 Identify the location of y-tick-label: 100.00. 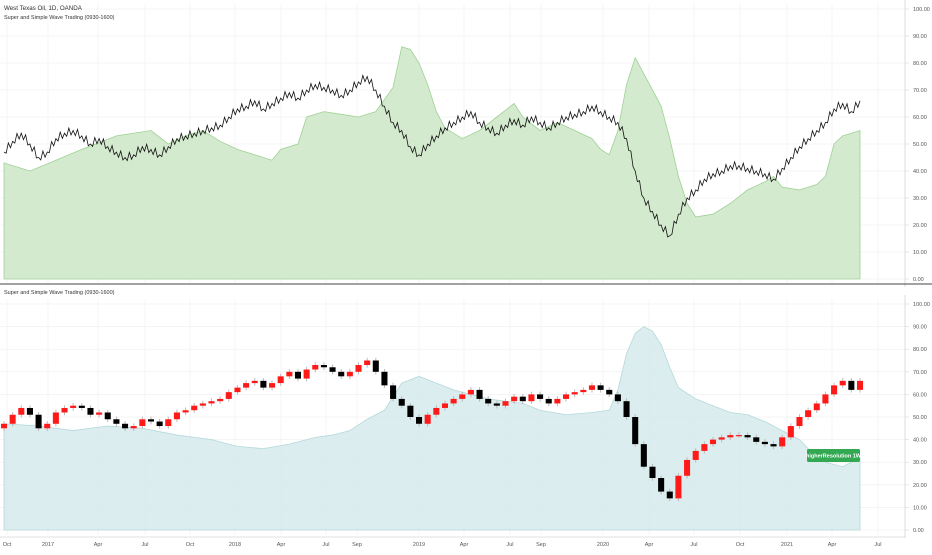
(921, 10).